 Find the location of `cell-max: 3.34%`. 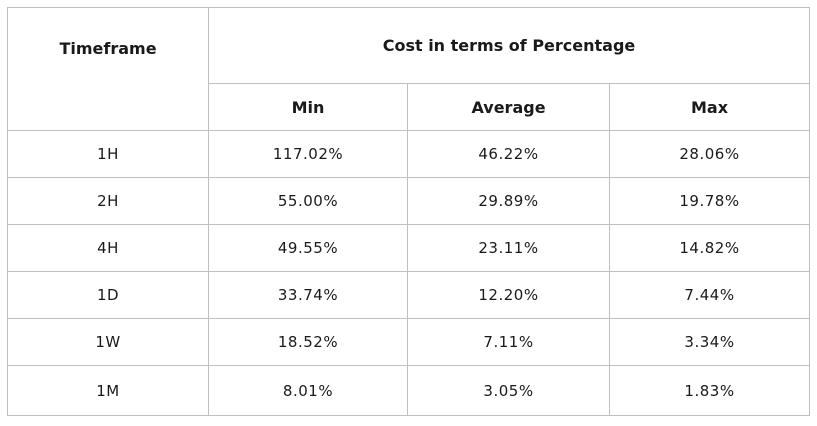

cell-max: 3.34% is located at coordinates (709, 342).